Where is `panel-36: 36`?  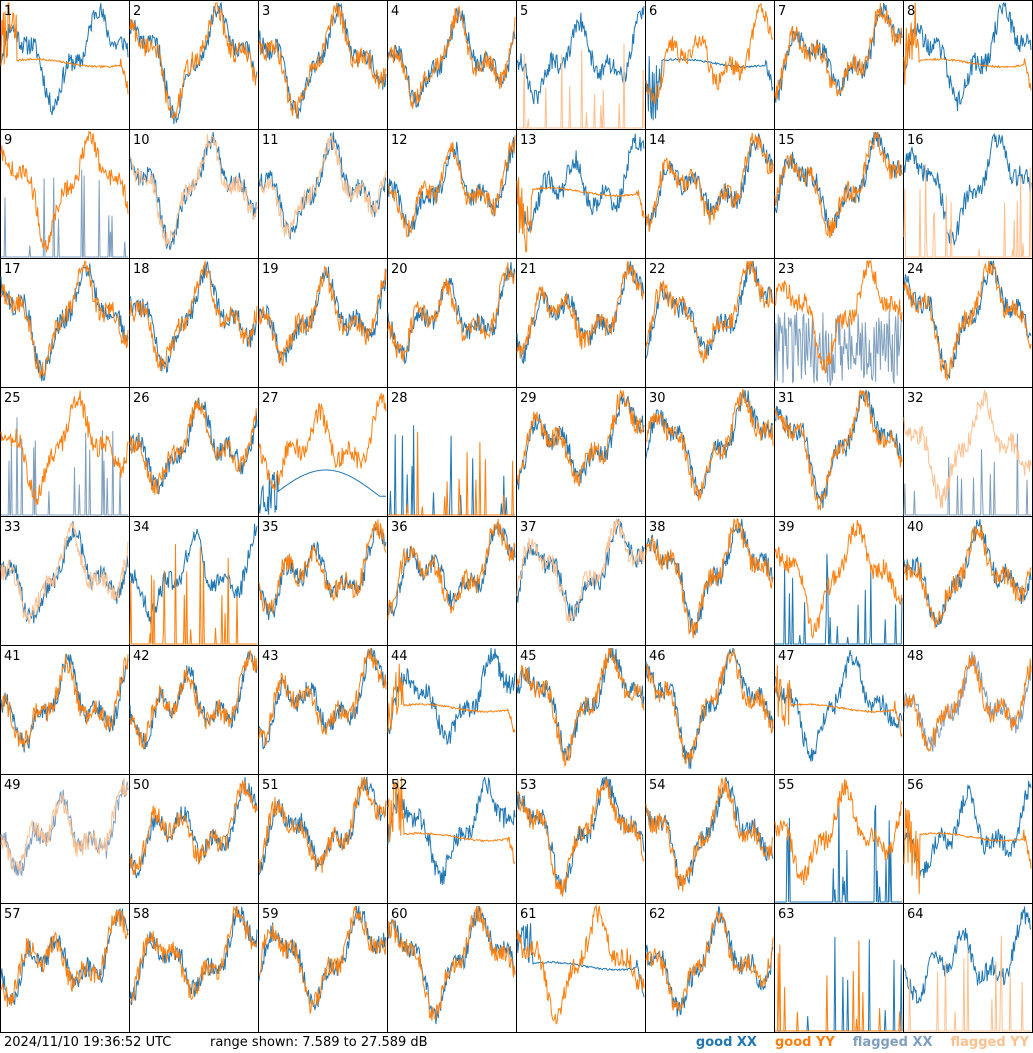
panel-36: 36 is located at coordinates (452, 581).